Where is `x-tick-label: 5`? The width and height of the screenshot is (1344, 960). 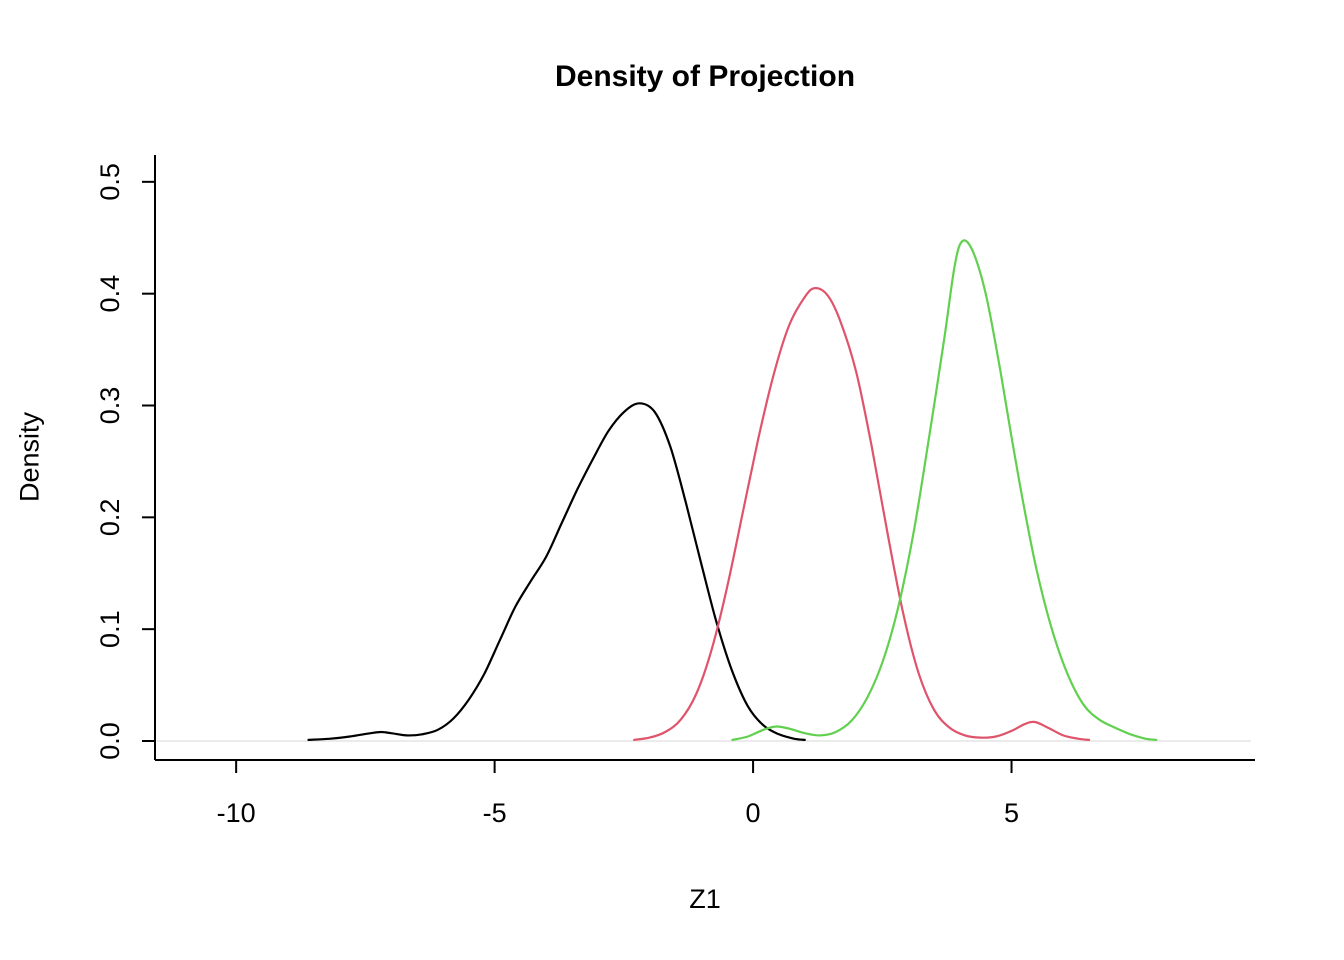
x-tick-label: 5 is located at coordinates (1011, 813).